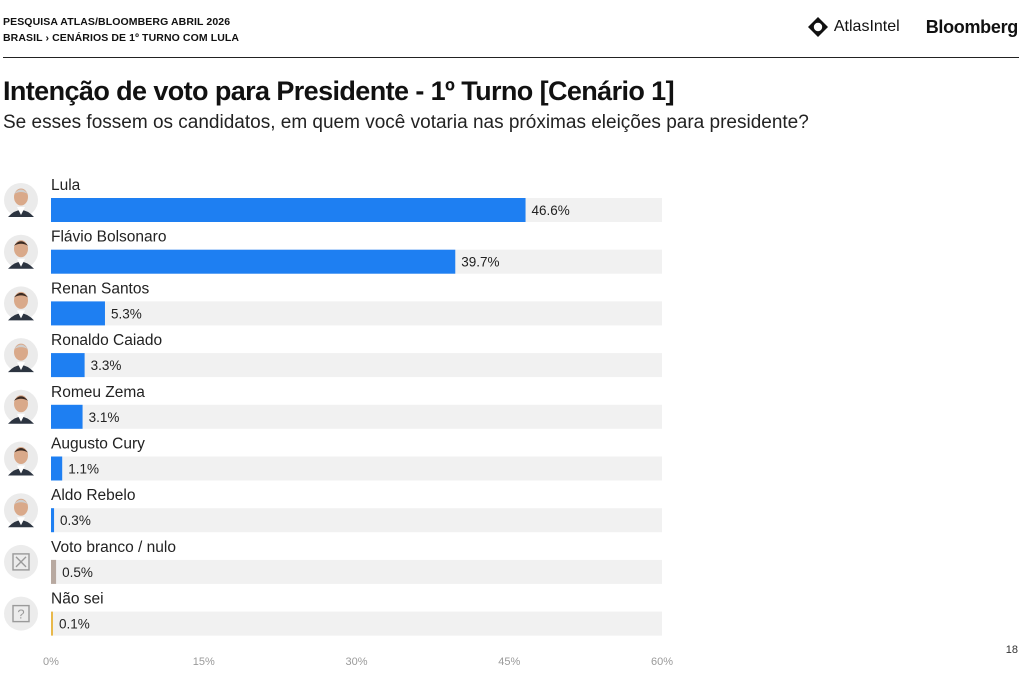 This screenshot has height=683, width=1024. I want to click on x-tick-label: 15%, so click(204, 662).